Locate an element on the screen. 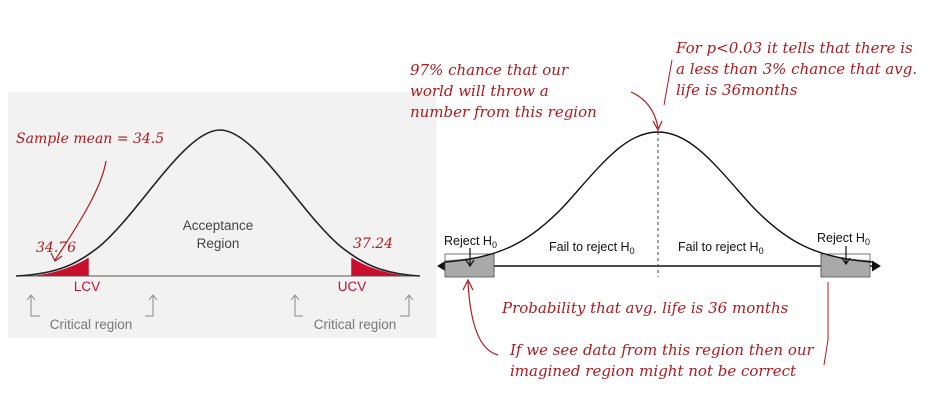 Image resolution: width=943 pixels, height=401 pixels. annotation-p-pointer is located at coordinates (668, 82).